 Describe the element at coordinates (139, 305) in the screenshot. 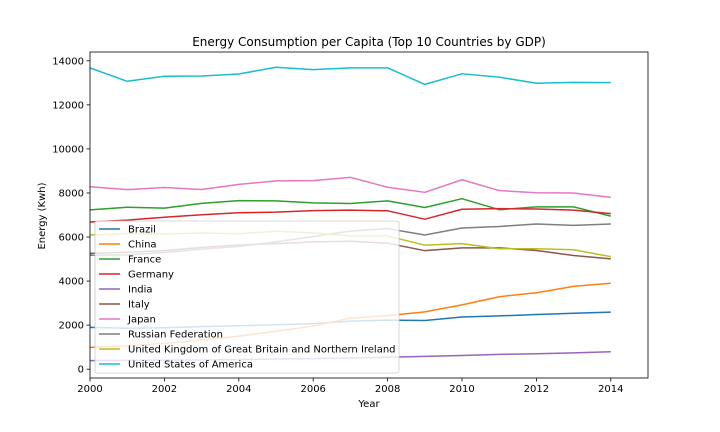

I see `legend-entry: Italy` at that location.